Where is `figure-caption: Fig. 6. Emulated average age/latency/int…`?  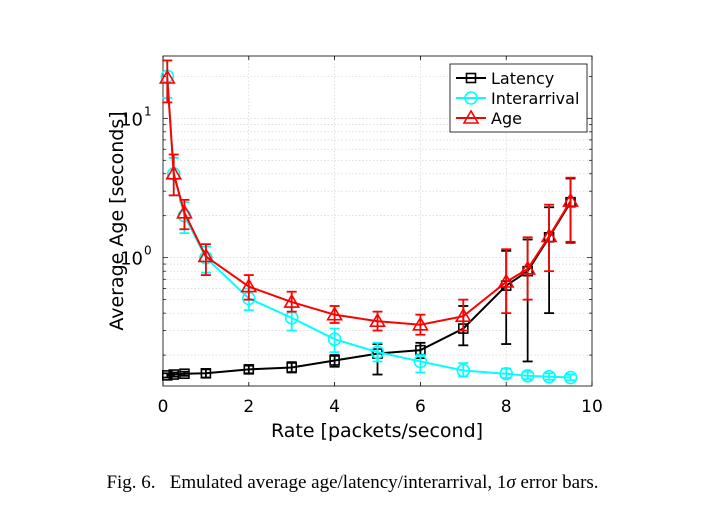 figure-caption: Fig. 6. Emulated average age/latency/int… is located at coordinates (352, 483).